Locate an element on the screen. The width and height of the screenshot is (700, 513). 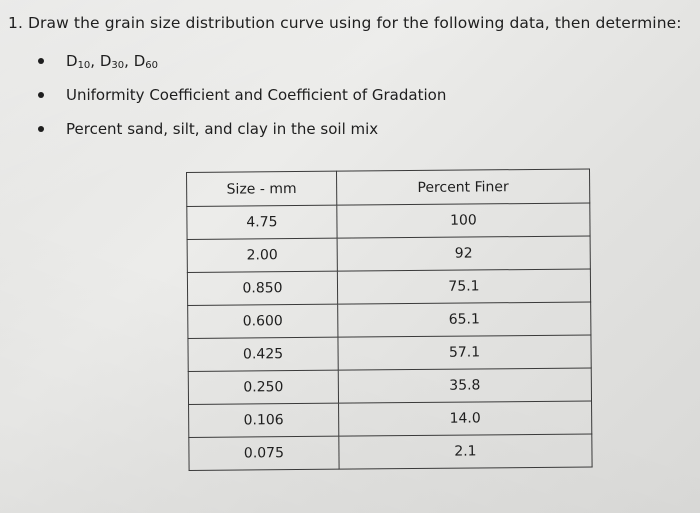
percent-finer-cell: 2.1 is located at coordinates (465, 451).